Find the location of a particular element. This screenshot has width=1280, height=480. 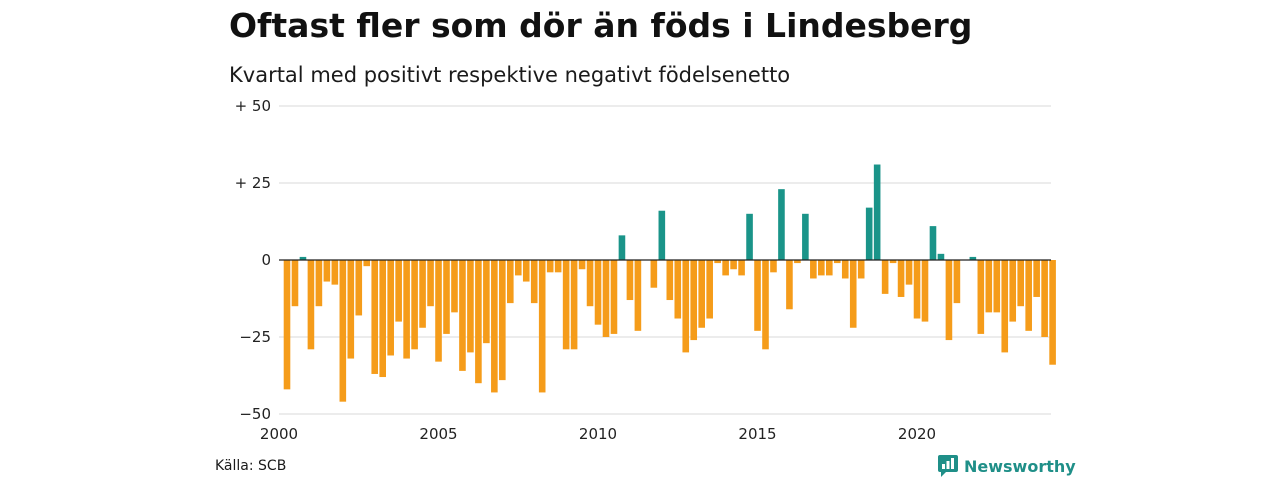

bar-2002Q4 is located at coordinates (375, 317).